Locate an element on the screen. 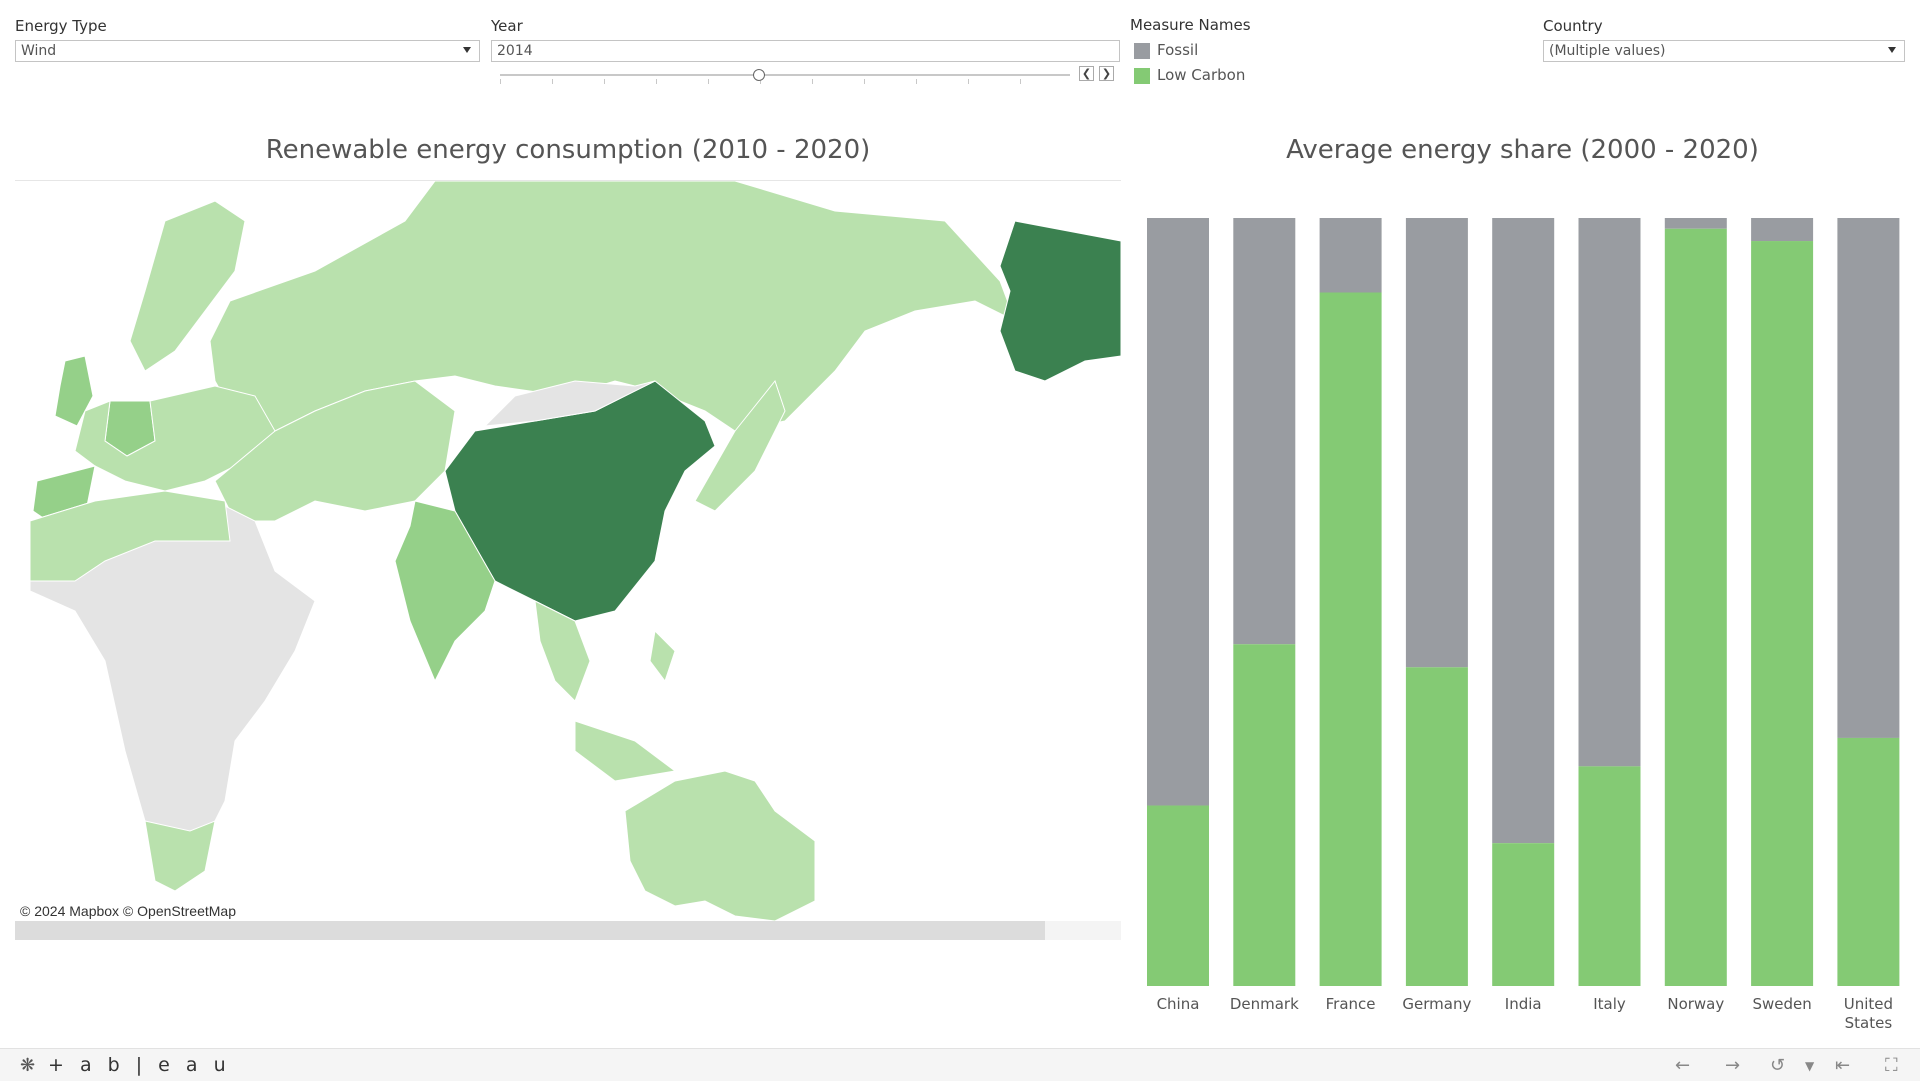  bar-low-carbon-india is located at coordinates (1523, 914).